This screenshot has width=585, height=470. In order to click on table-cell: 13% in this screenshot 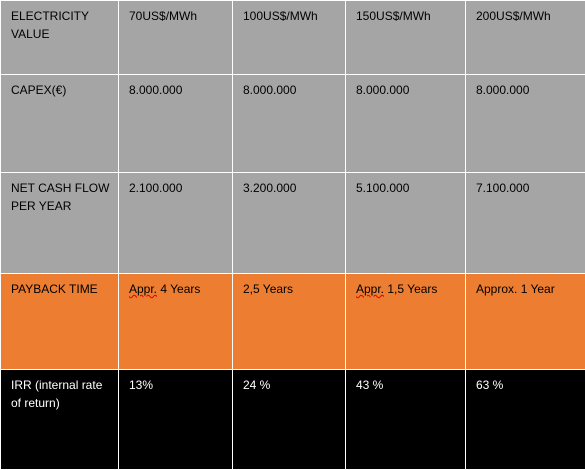, I will do `click(176, 420)`.